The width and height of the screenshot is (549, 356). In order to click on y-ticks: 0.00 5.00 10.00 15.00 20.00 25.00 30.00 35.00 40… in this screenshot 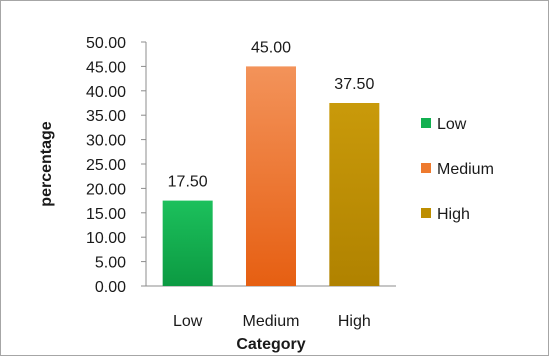, I will do `click(116, 165)`.